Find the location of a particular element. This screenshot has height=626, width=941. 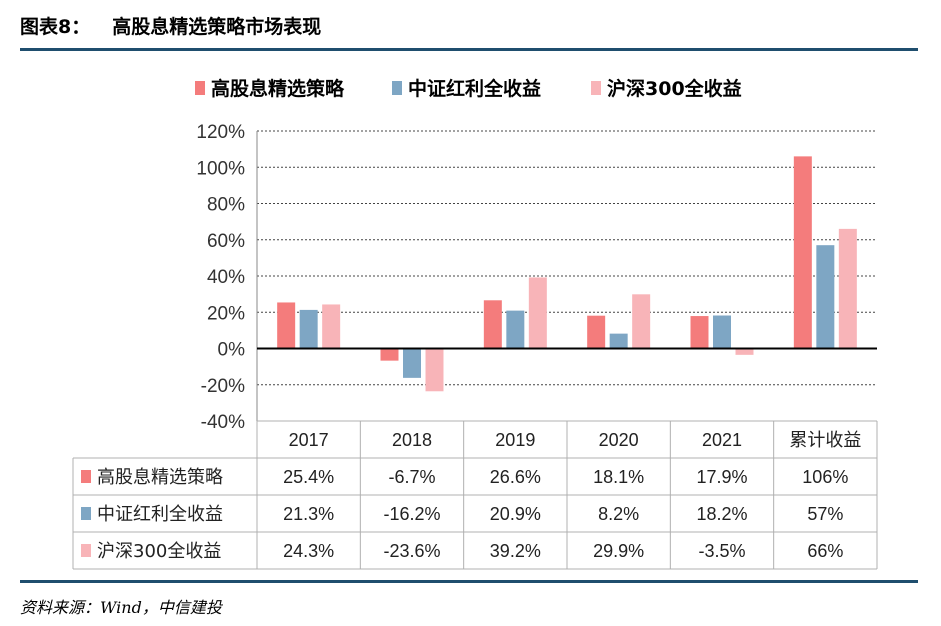

data-label: 66% is located at coordinates (825, 551).